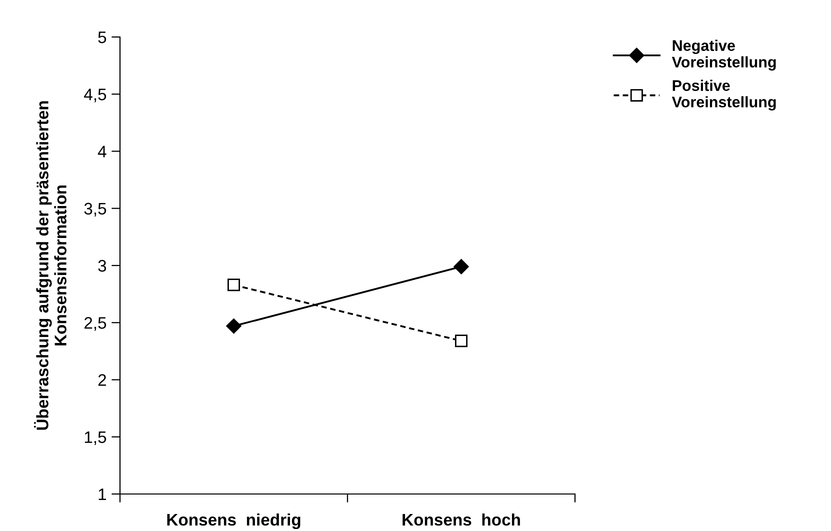 The image size is (831, 531). What do you see at coordinates (724, 55) in the screenshot?
I see `legend-label: Negative Voreinstellung` at bounding box center [724, 55].